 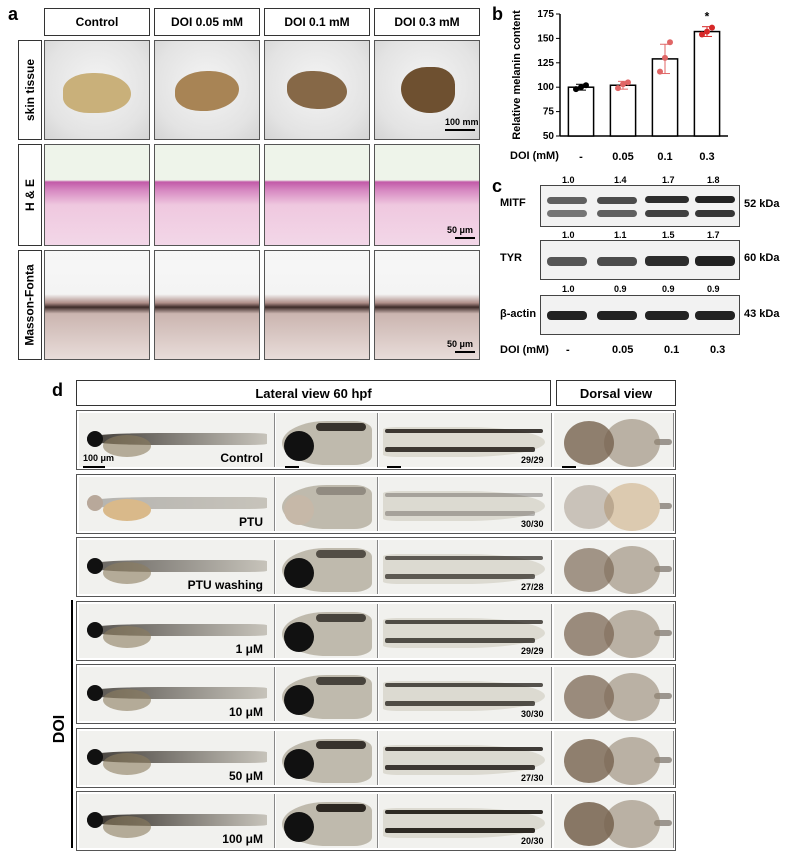 I want to click on ratio-tyr-1: 1.0, so click(x=568, y=235).